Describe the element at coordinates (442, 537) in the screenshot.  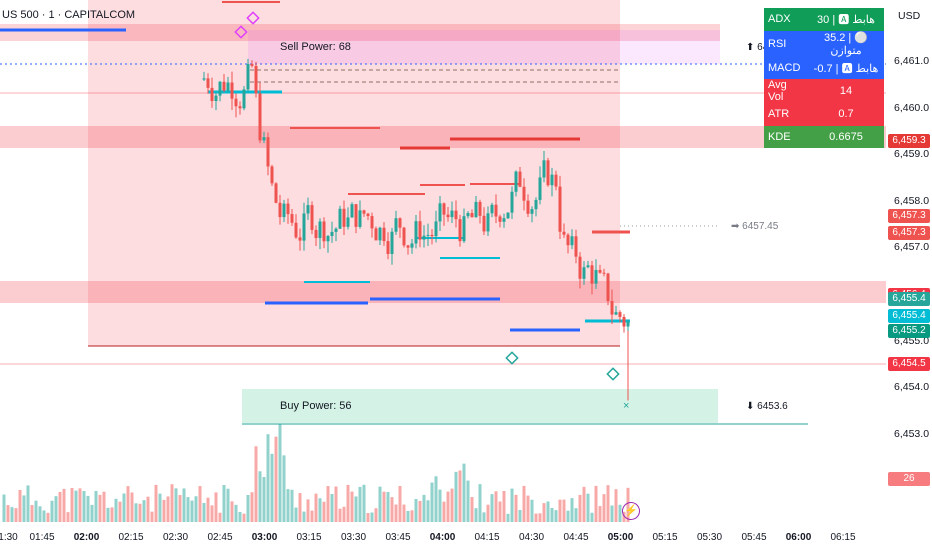
I see `time-tick: 04:00` at that location.